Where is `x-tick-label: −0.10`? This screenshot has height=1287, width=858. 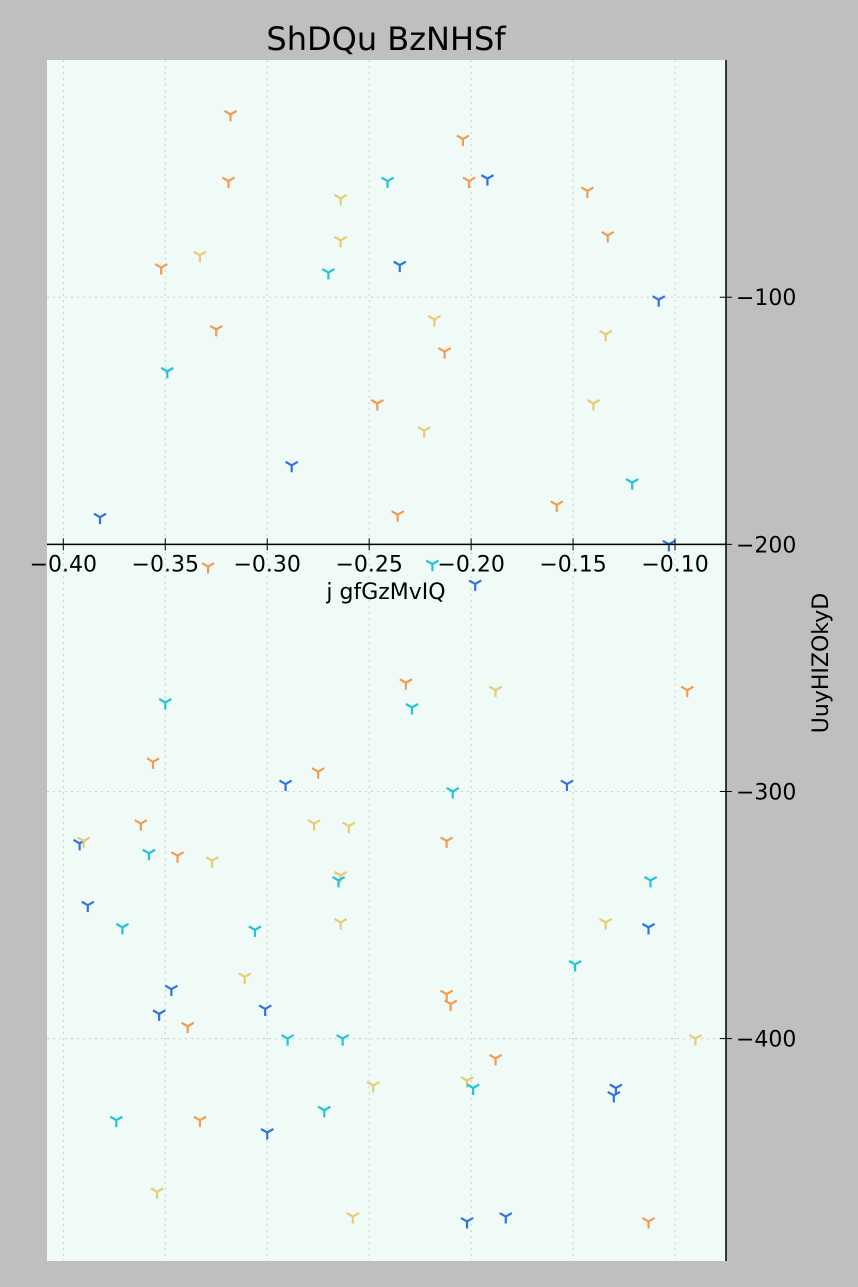
x-tick-label: −0.10 is located at coordinates (674, 564).